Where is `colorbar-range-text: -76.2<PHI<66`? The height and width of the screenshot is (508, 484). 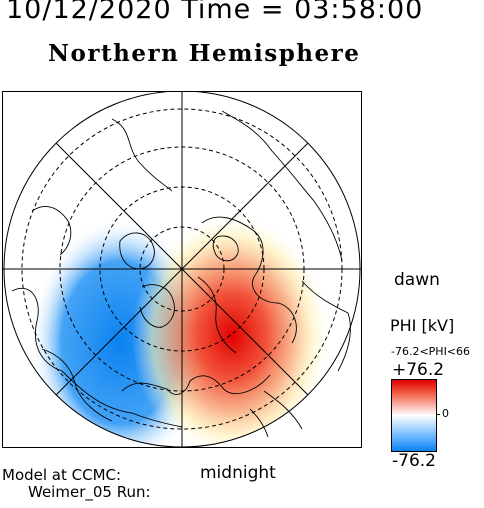
colorbar-range-text: -76.2<PHI<66 is located at coordinates (431, 351).